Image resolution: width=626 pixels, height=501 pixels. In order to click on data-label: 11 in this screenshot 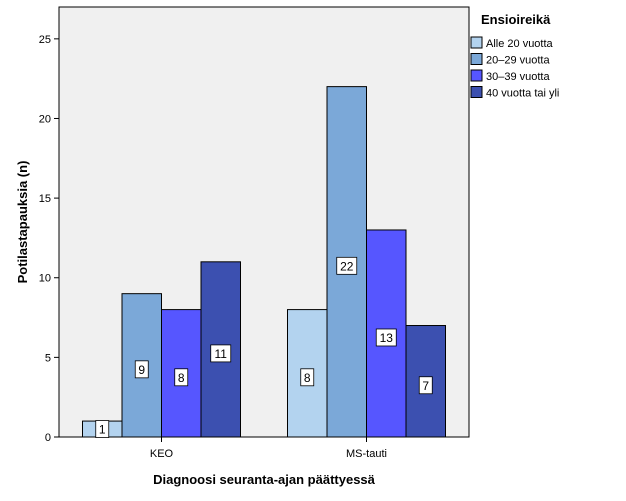, I will do `click(221, 354)`.